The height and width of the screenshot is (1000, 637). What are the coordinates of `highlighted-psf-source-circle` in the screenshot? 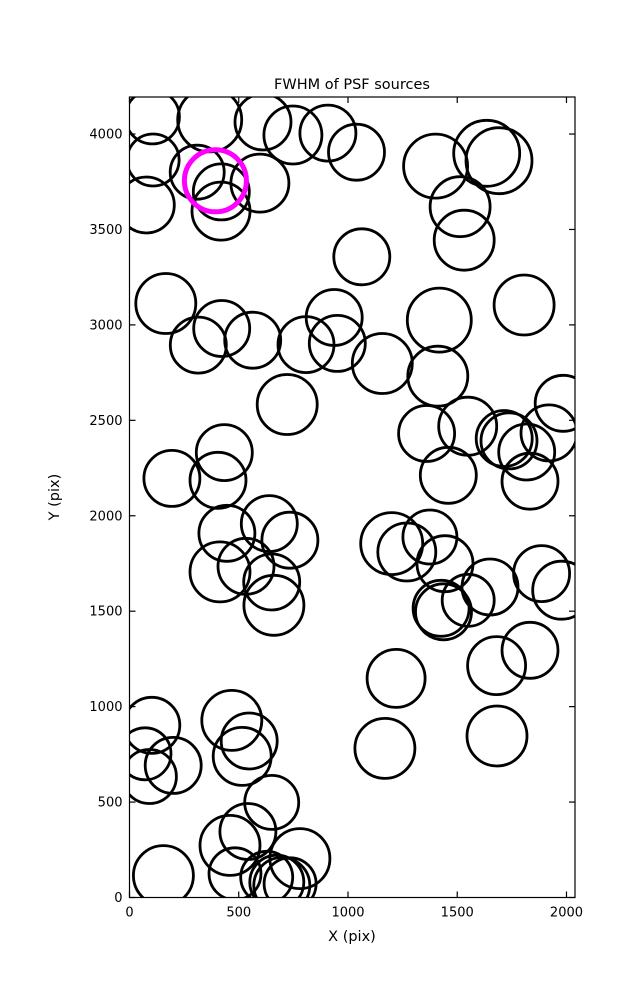 It's located at (215, 181).